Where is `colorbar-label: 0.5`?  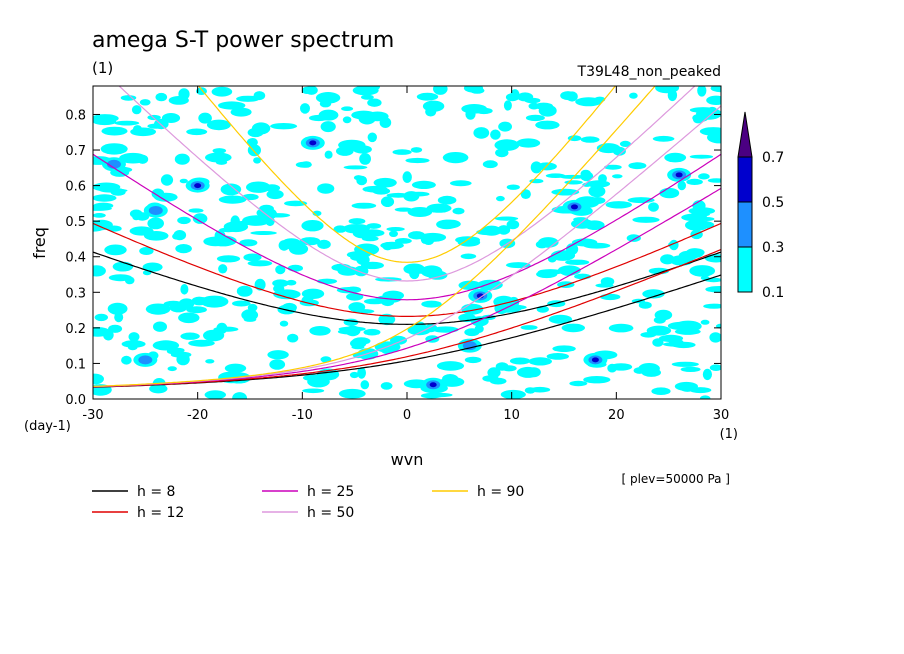 colorbar-label: 0.5 is located at coordinates (773, 203).